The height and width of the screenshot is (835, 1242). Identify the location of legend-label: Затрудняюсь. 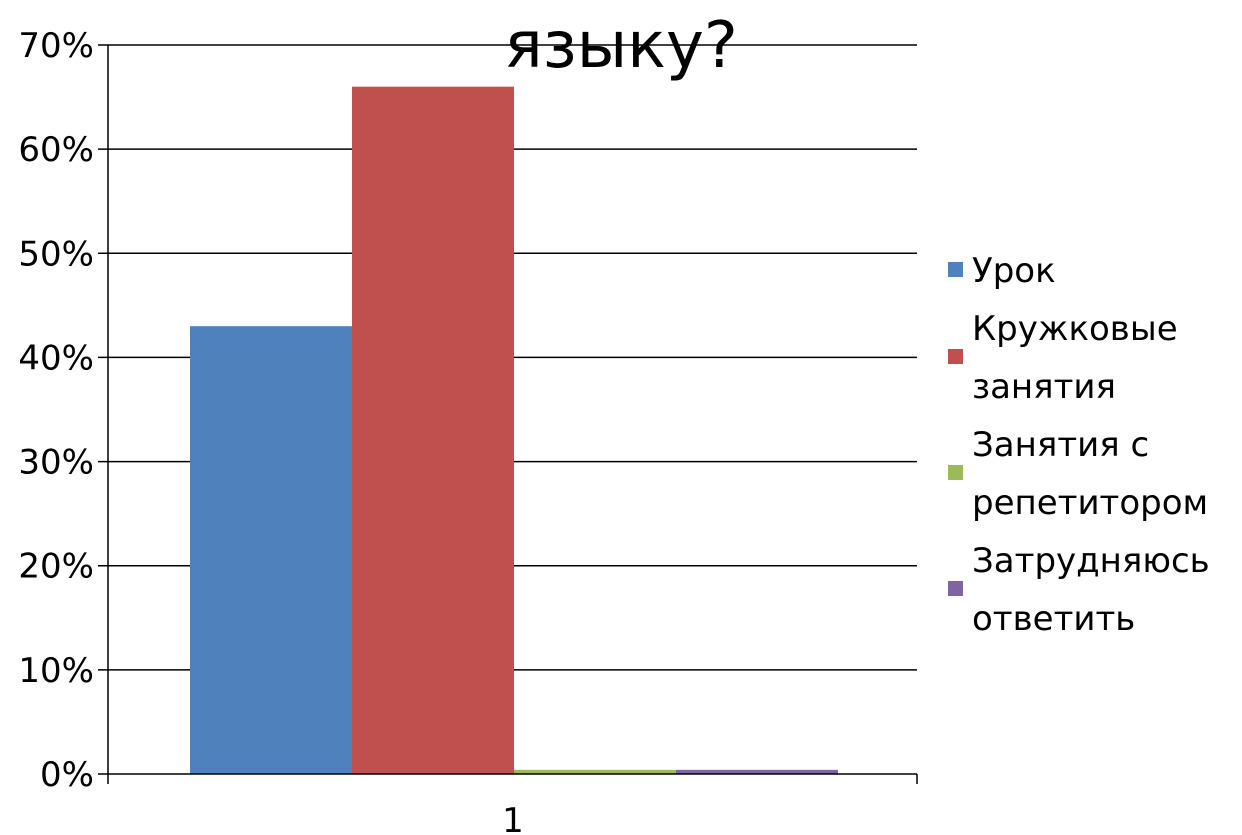
(1091, 561).